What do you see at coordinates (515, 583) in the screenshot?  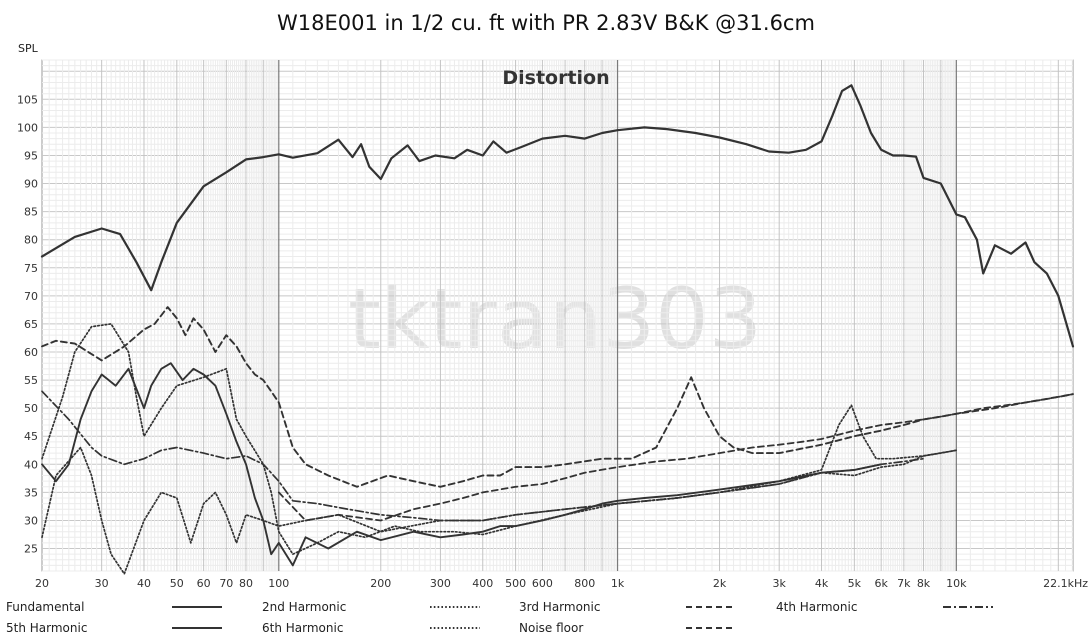 I see `x-tick-label: 500` at bounding box center [515, 583].